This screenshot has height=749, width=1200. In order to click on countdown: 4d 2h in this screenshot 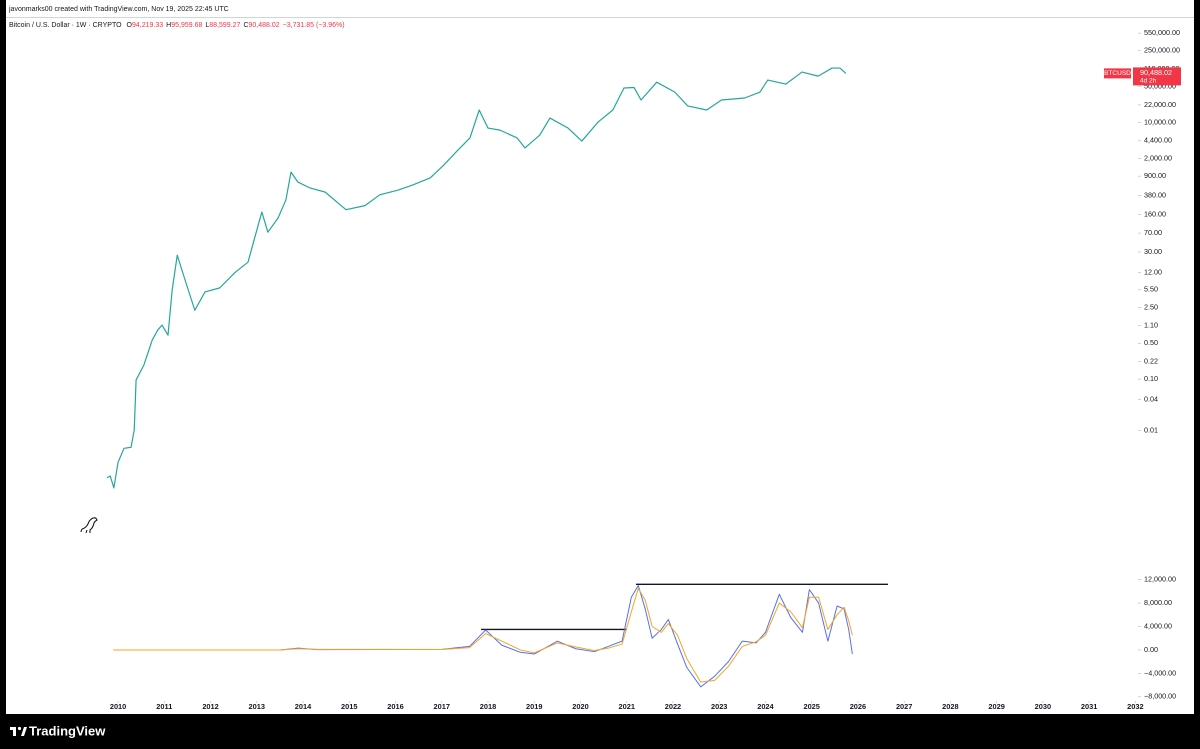, I will do `click(1148, 81)`.